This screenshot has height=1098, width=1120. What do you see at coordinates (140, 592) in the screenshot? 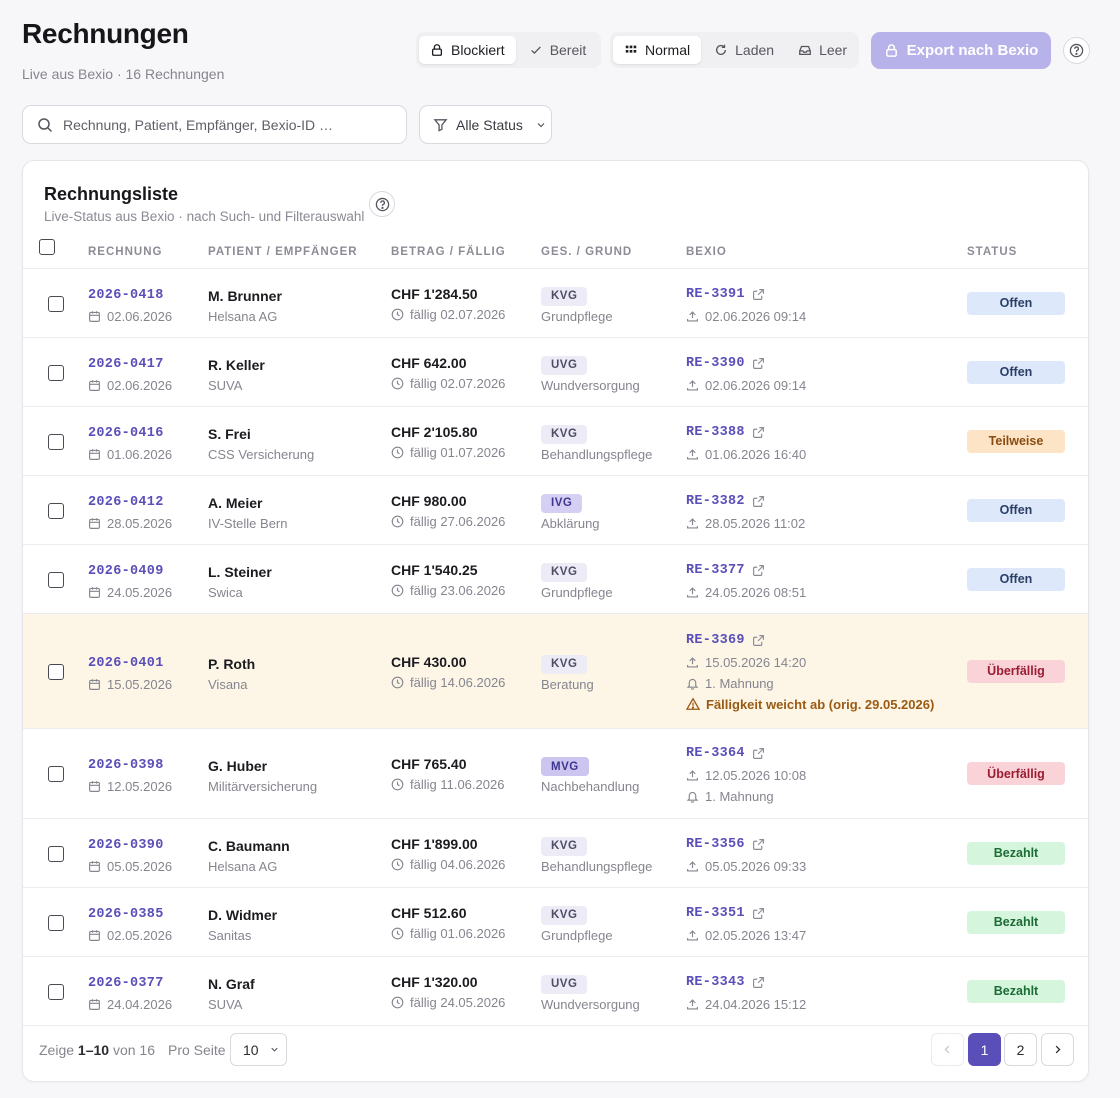
I see `invoice-date-text: 24.05.2026` at bounding box center [140, 592].